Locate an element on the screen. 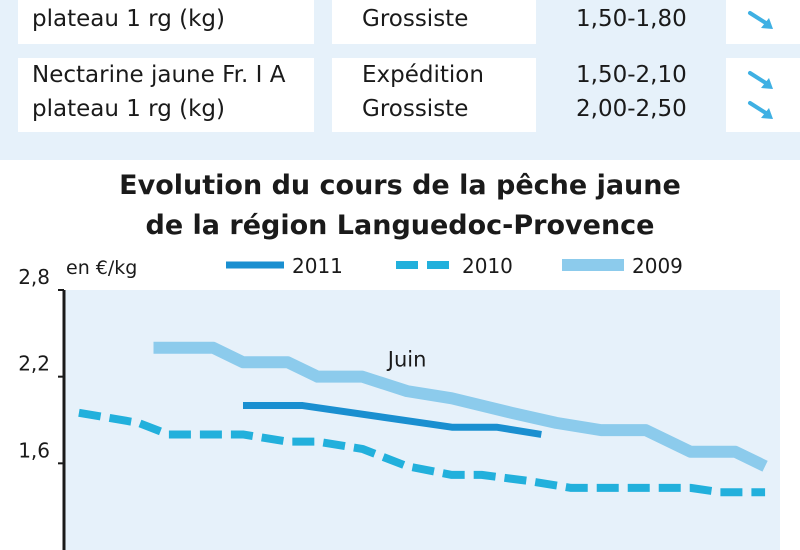  annotation-juin: Juin is located at coordinates (406, 360).